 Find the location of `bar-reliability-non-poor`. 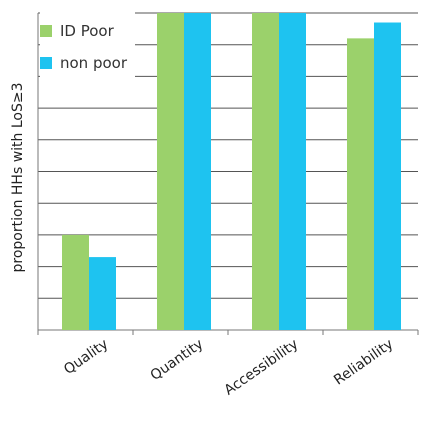

bar-reliability-non-poor is located at coordinates (387, 176).